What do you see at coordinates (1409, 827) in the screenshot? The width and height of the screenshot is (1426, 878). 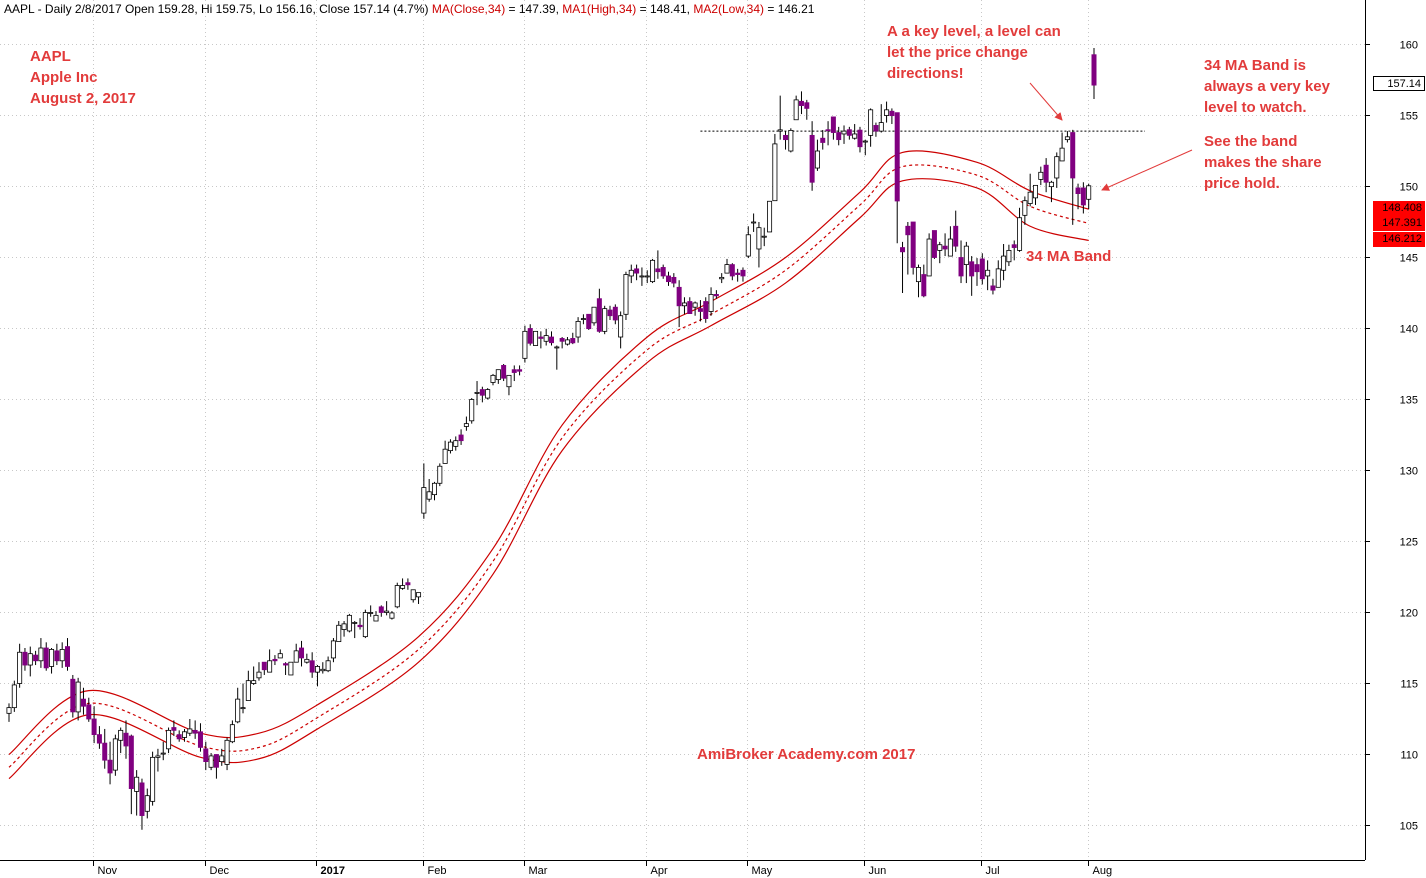 I see `y-tick-label: 105` at bounding box center [1409, 827].